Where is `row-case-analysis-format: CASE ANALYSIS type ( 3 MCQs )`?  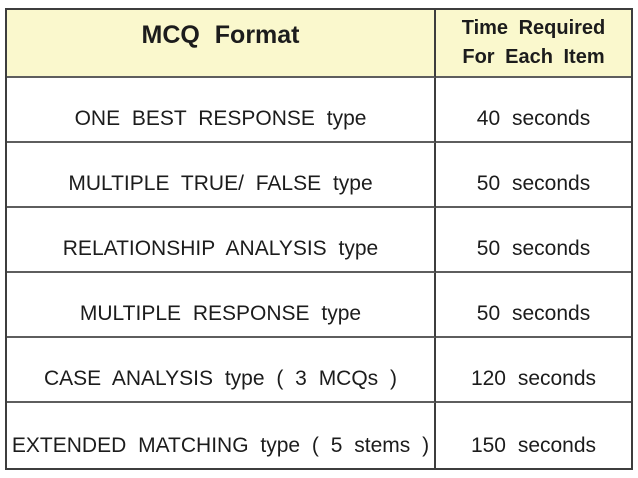
row-case-analysis-format: CASE ANALYSIS type ( 3 MCQs ) is located at coordinates (221, 370).